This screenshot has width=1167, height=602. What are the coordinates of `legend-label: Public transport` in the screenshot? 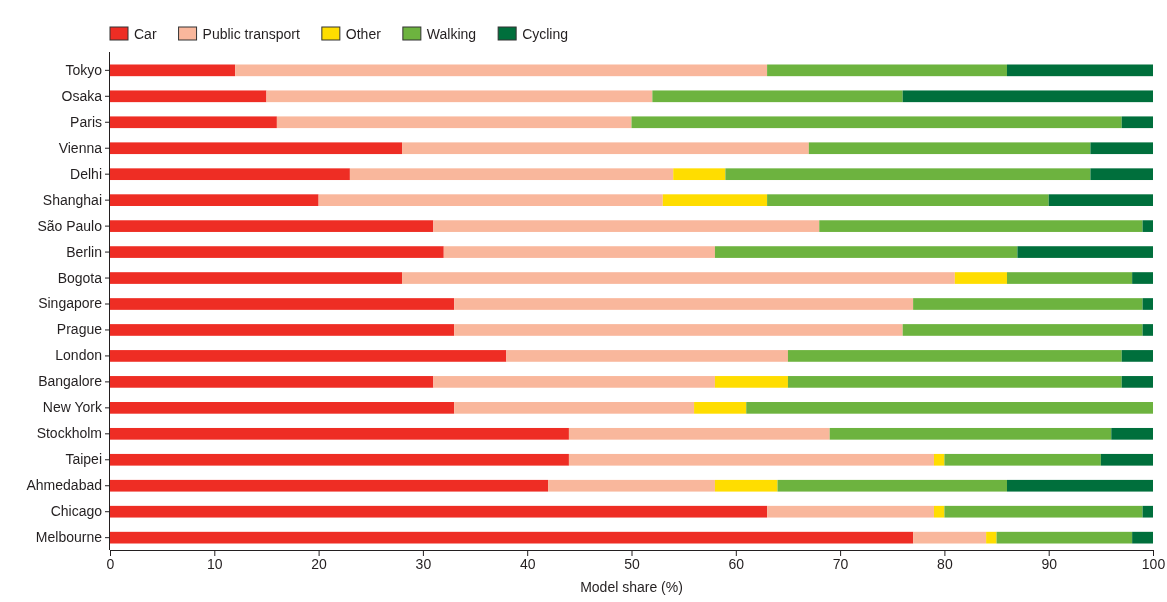 It's located at (251, 34).